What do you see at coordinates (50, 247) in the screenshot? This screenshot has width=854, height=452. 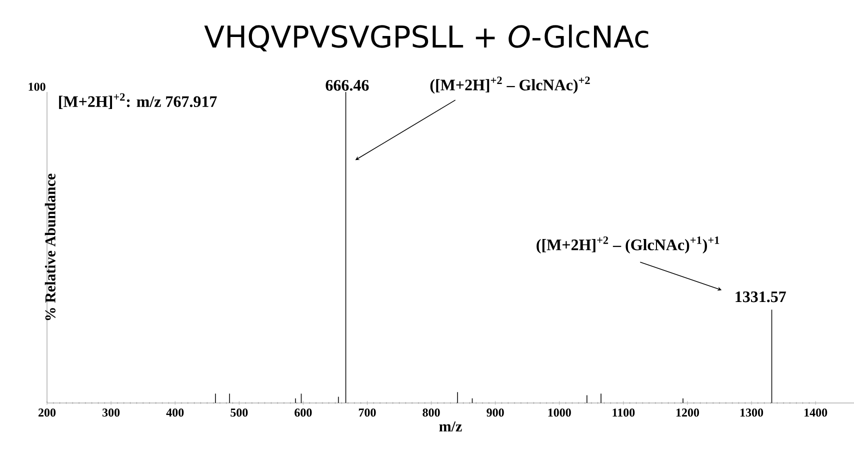 I see `y-axis-title: % Relative Abundance` at bounding box center [50, 247].